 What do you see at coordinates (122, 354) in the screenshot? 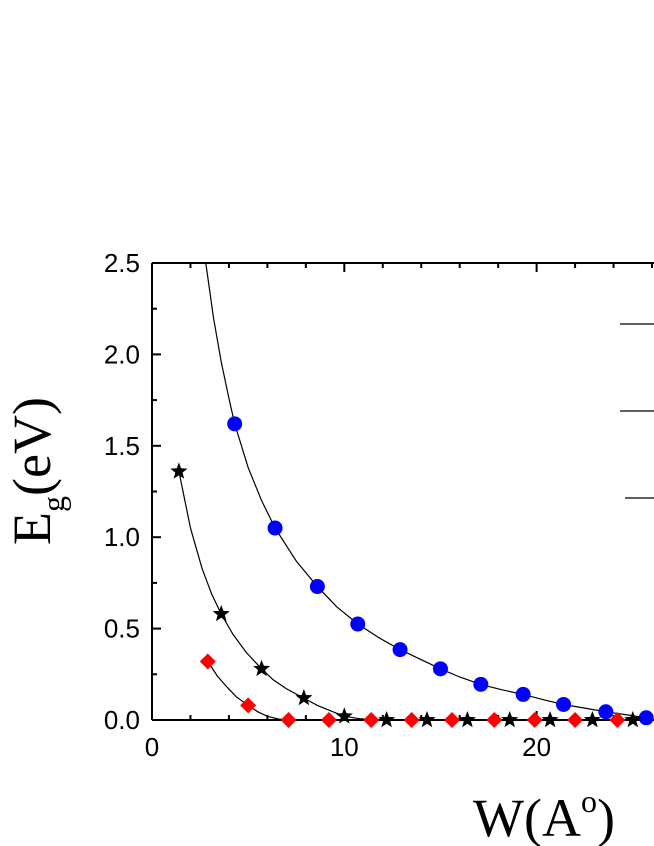
I see `y-tick-label: 2.0` at bounding box center [122, 354].